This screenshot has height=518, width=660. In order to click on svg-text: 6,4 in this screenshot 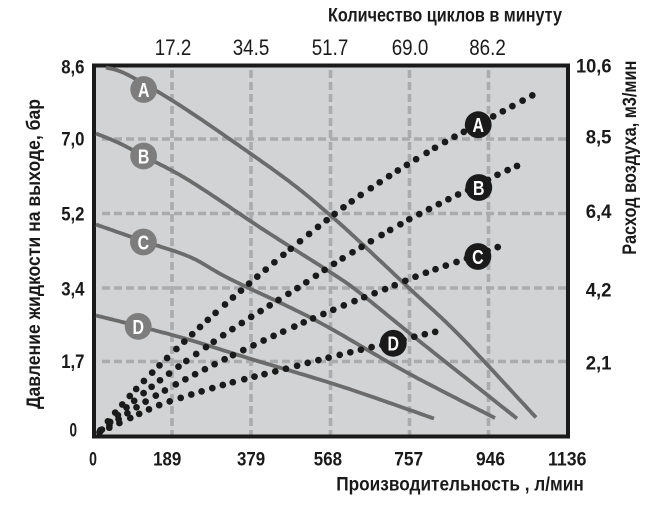, I will do `click(599, 212)`.